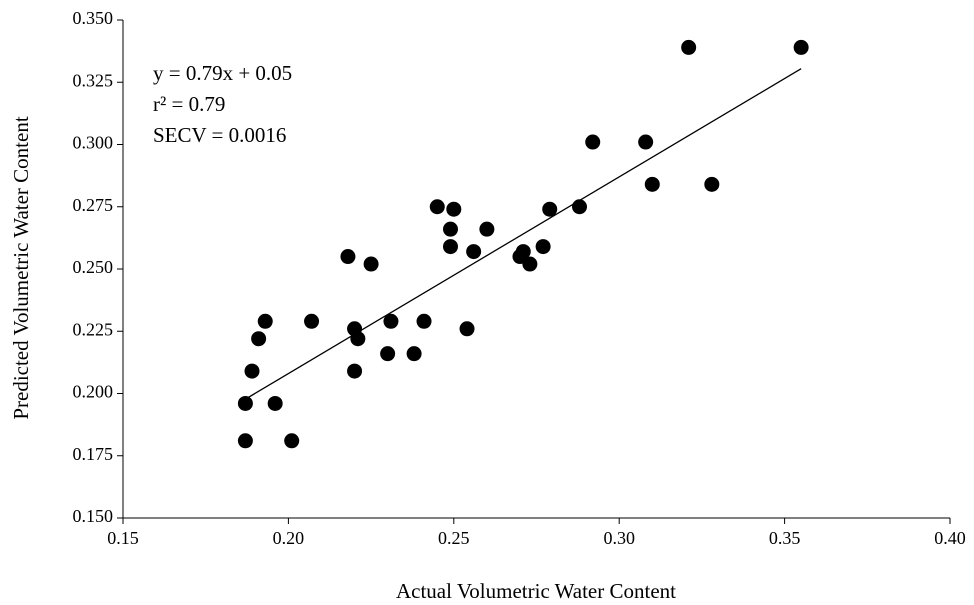 This screenshot has width=974, height=605. I want to click on y-tick-label: 0.300, so click(93, 143).